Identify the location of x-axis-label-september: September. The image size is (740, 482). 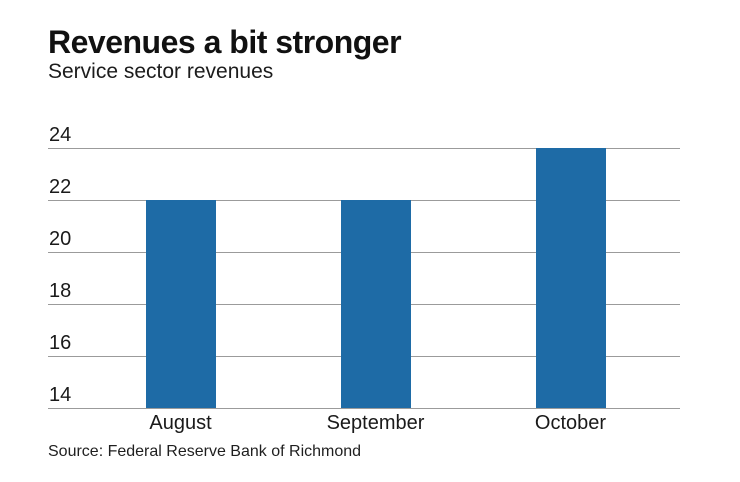
(375, 423).